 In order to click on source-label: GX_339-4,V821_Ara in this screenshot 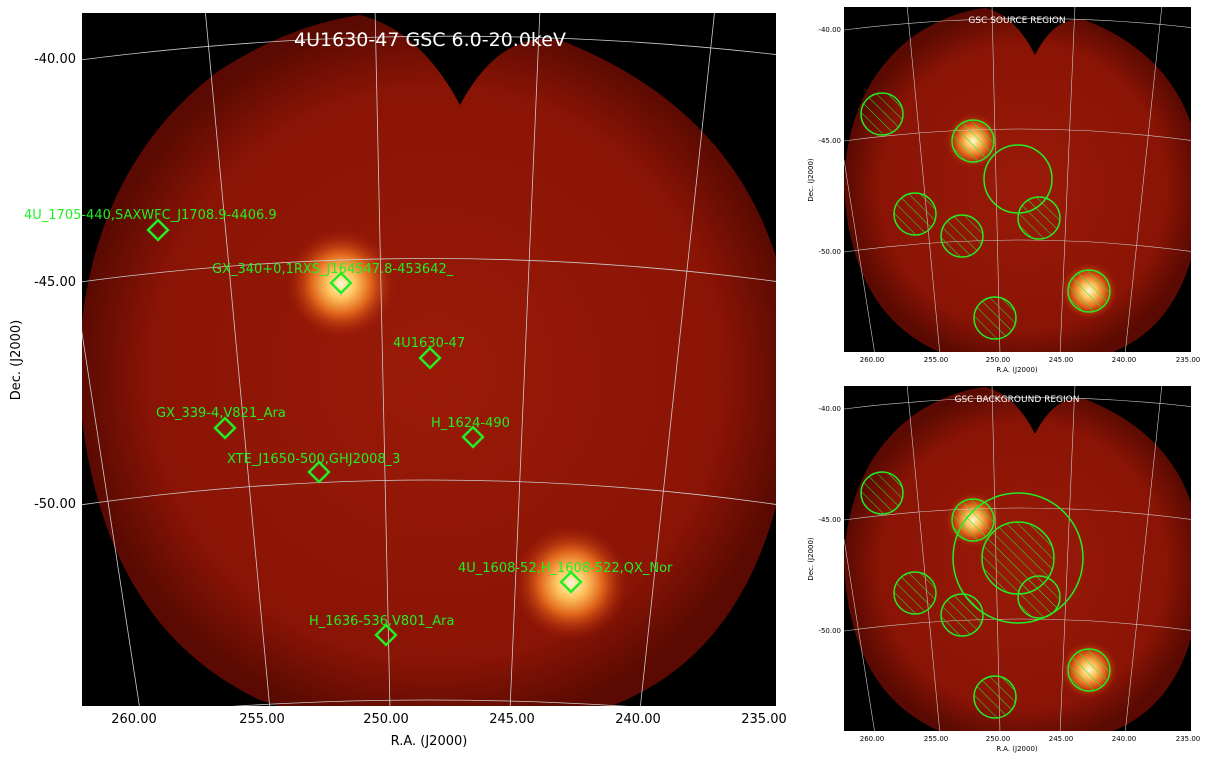, I will do `click(221, 413)`.